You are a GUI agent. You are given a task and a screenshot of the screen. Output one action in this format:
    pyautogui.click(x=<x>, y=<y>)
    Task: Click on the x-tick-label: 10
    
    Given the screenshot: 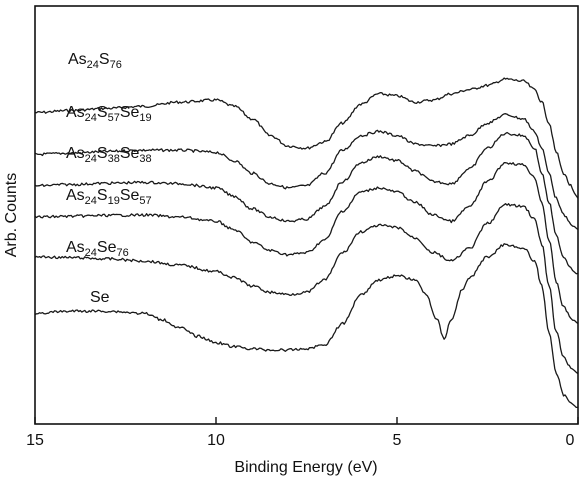 What is the action you would take?
    pyautogui.click(x=216, y=440)
    